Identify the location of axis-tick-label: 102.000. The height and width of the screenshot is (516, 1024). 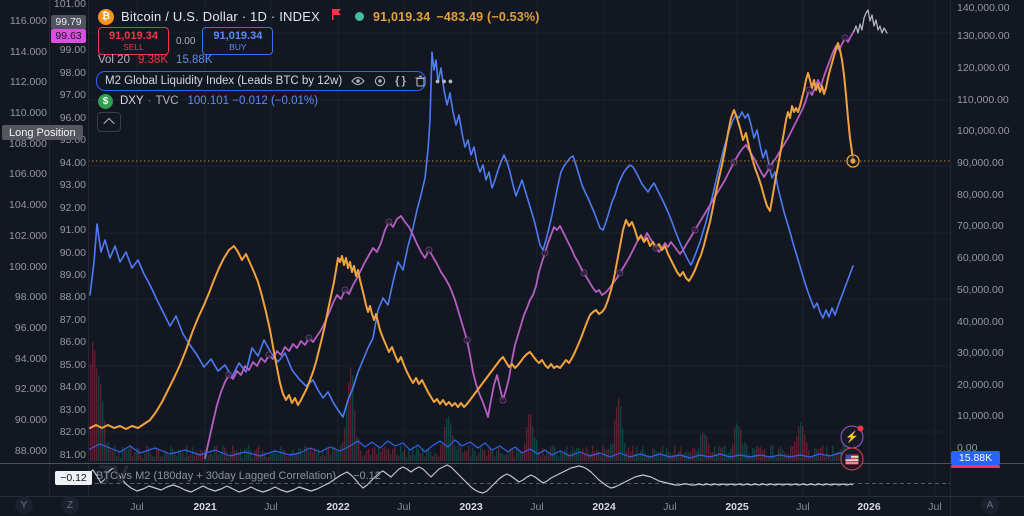
(28, 236).